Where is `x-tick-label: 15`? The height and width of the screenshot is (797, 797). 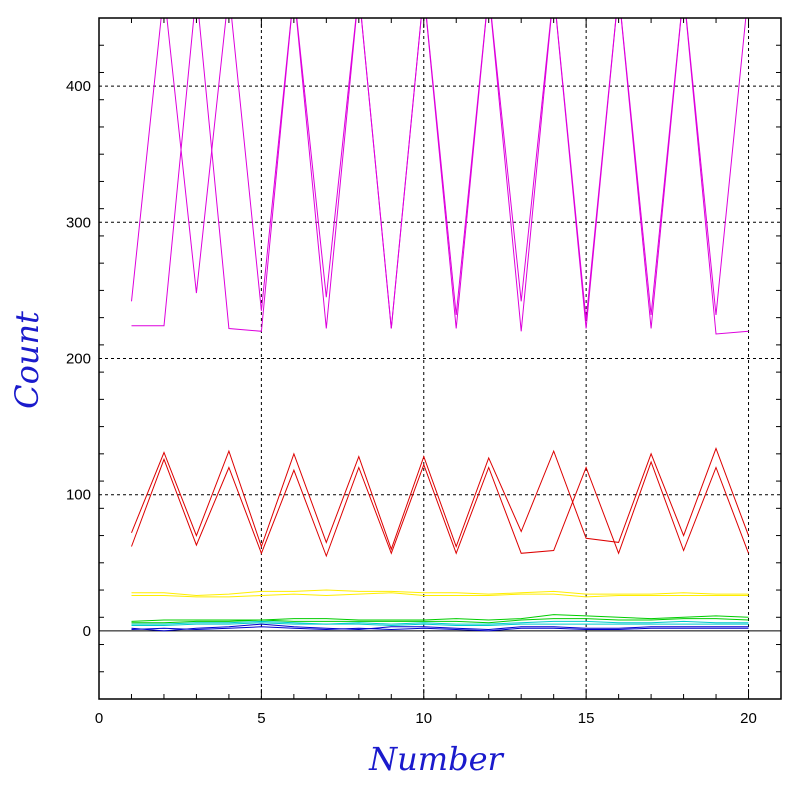
x-tick-label: 15 is located at coordinates (586, 718).